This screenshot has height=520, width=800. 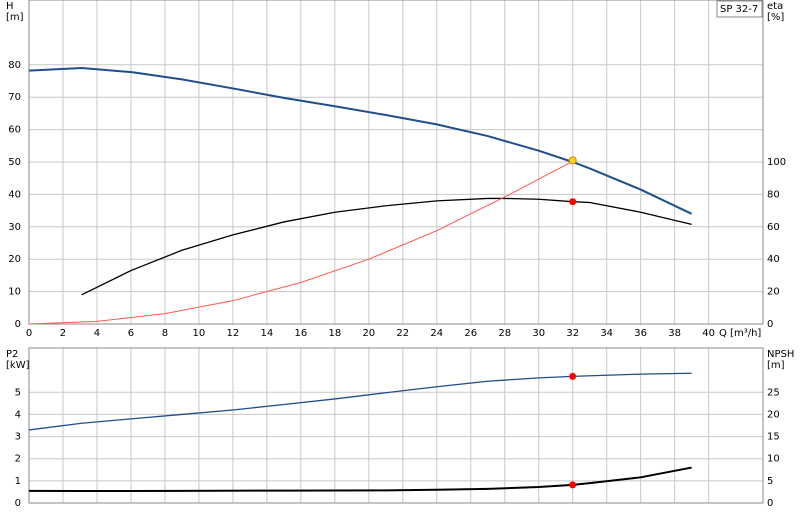 What do you see at coordinates (300, 333) in the screenshot?
I see `x-tick-label: 16` at bounding box center [300, 333].